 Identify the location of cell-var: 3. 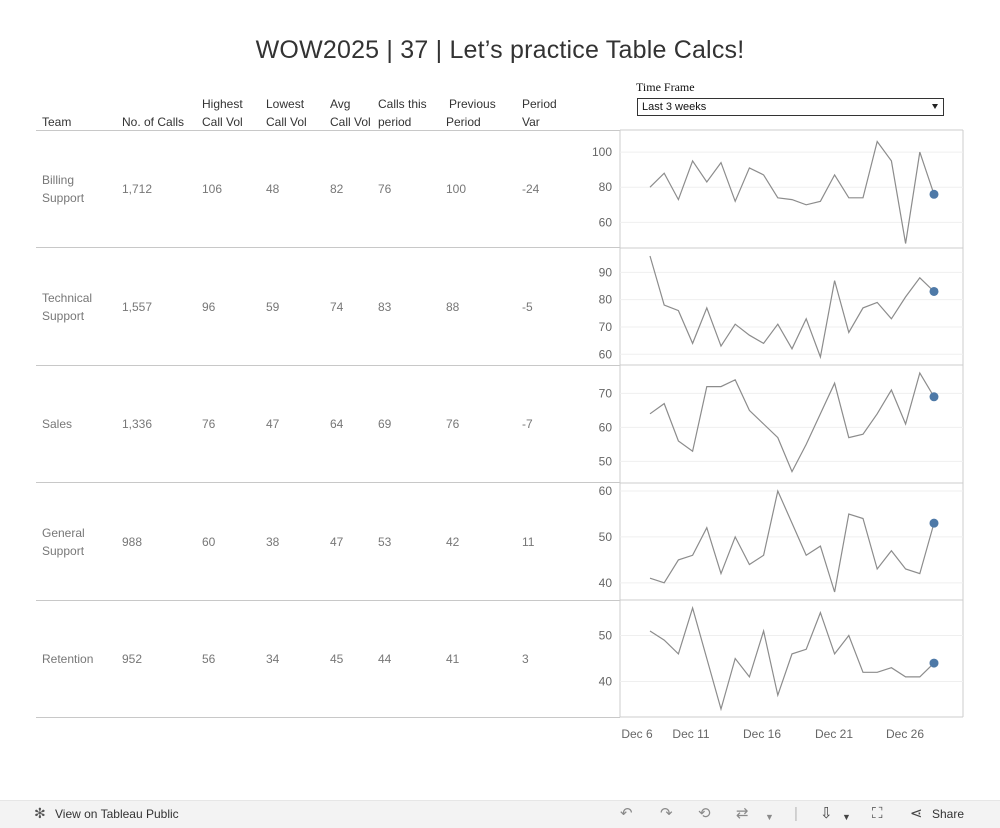
(525, 658).